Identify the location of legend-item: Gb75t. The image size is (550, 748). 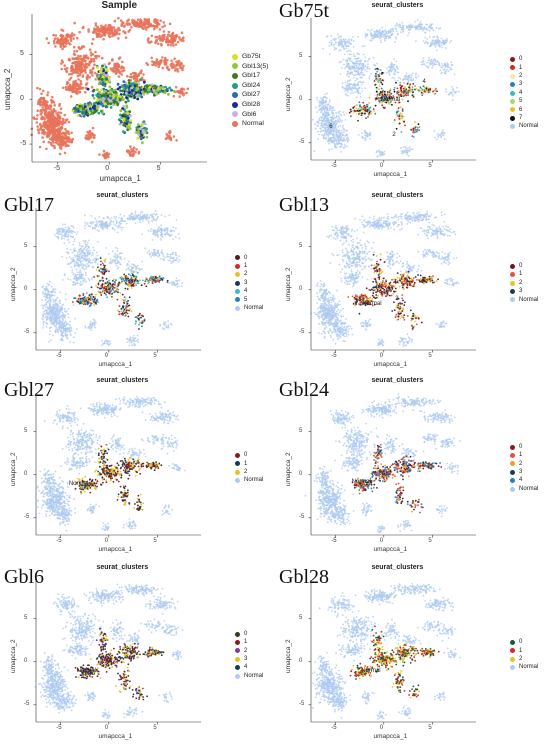
(250, 57).